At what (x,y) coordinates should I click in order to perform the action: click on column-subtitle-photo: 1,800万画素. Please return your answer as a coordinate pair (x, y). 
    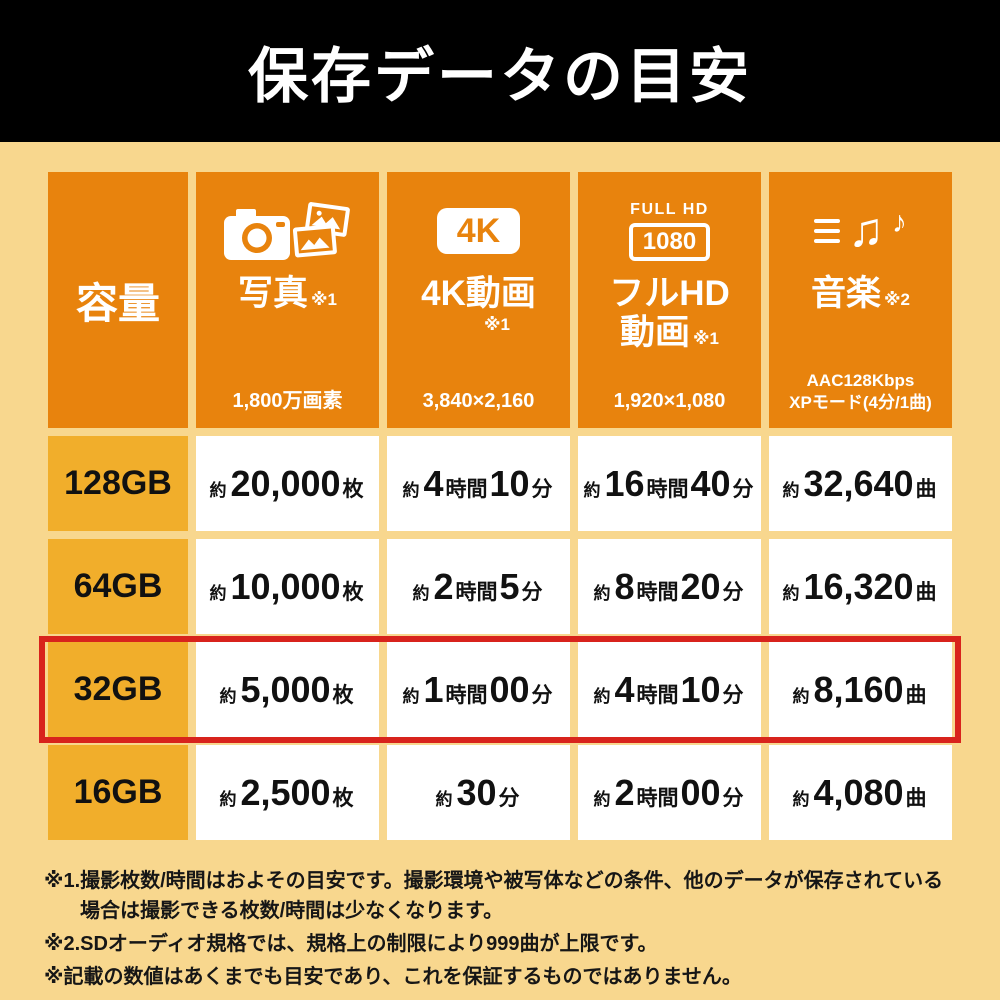
    Looking at the image, I should click on (287, 401).